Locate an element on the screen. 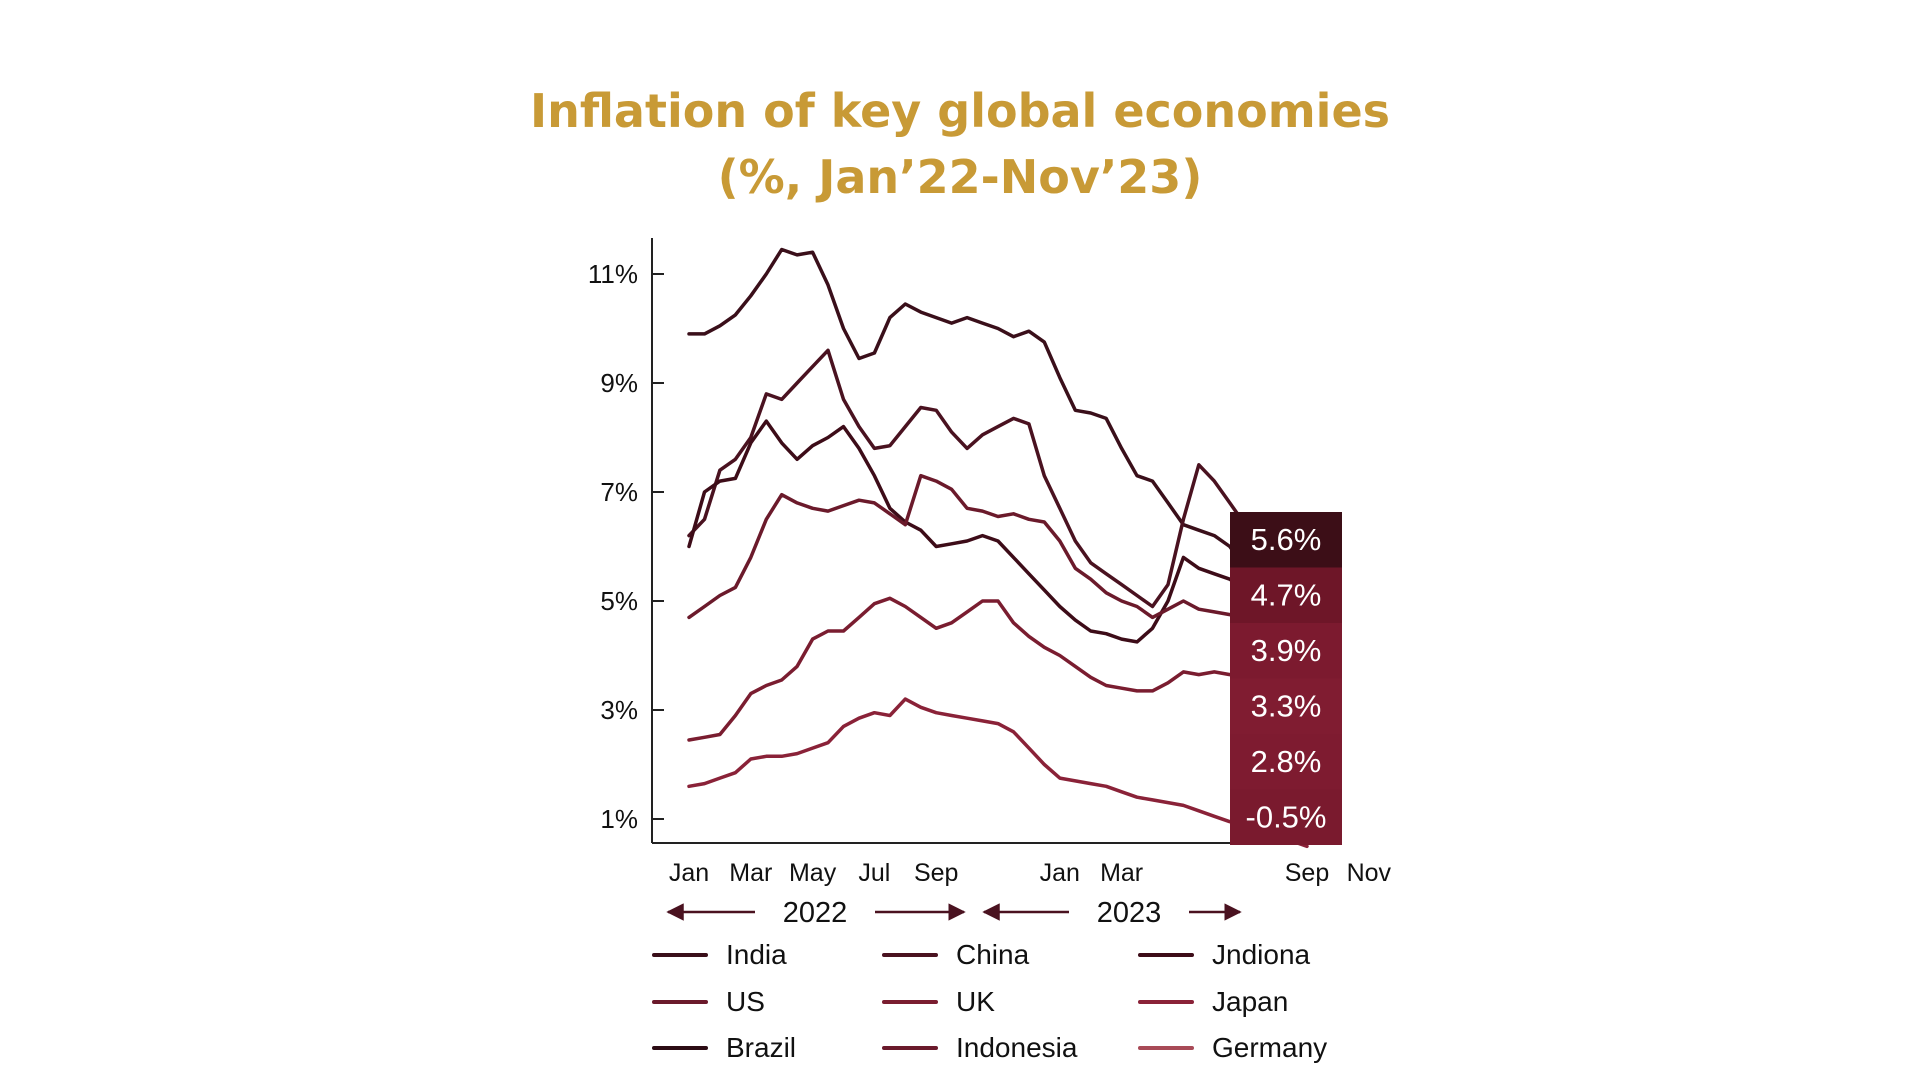  y-tick-label: 9% is located at coordinates (619, 383).